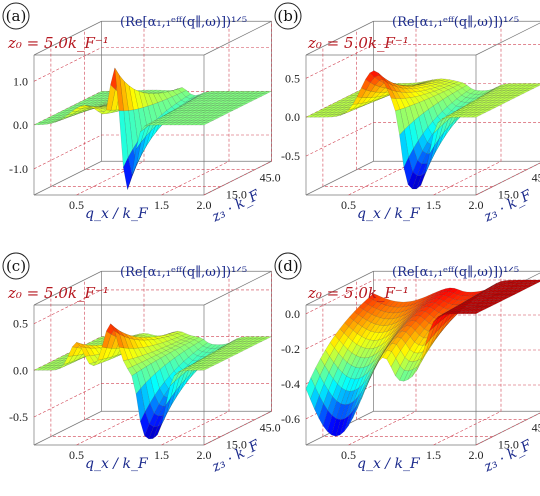  I want to click on panel-label: (c), so click(16, 266).